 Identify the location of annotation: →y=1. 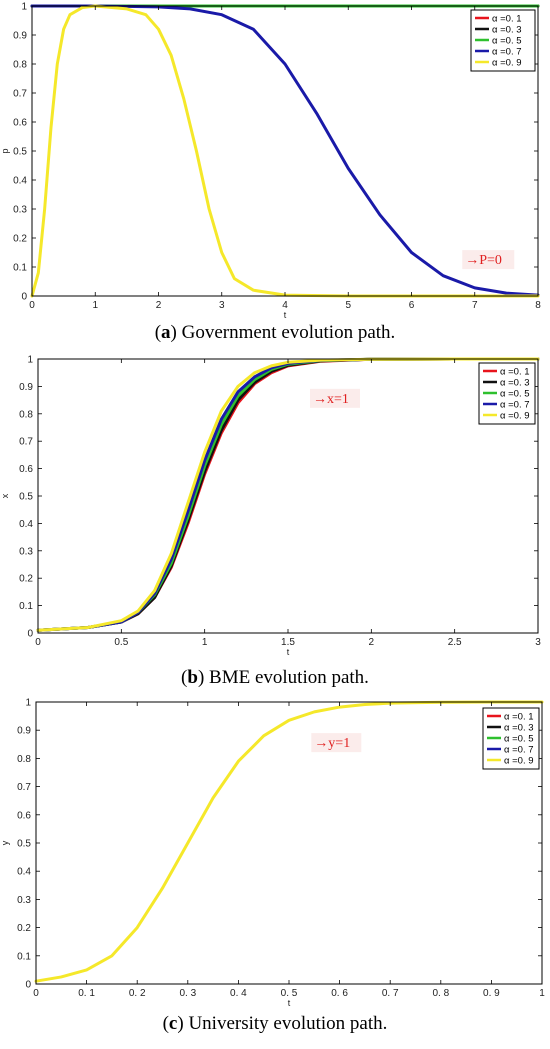
(336, 743).